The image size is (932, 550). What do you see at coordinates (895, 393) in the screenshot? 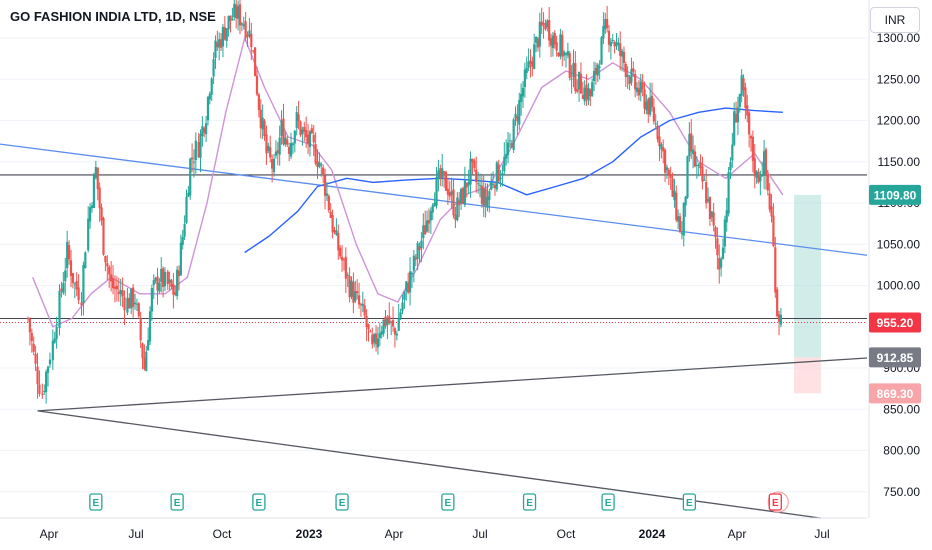
I see `price-label-stop: 869.30` at bounding box center [895, 393].